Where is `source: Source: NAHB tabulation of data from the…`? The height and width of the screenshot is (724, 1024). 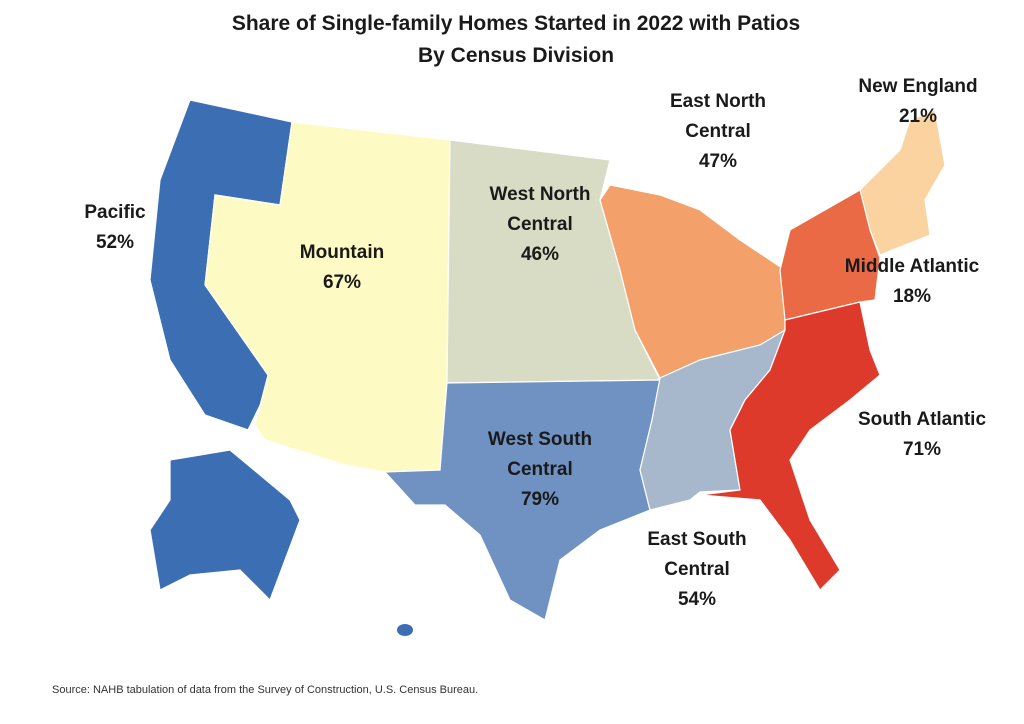
source: Source: NAHB tabulation of data from the… is located at coordinates (265, 690).